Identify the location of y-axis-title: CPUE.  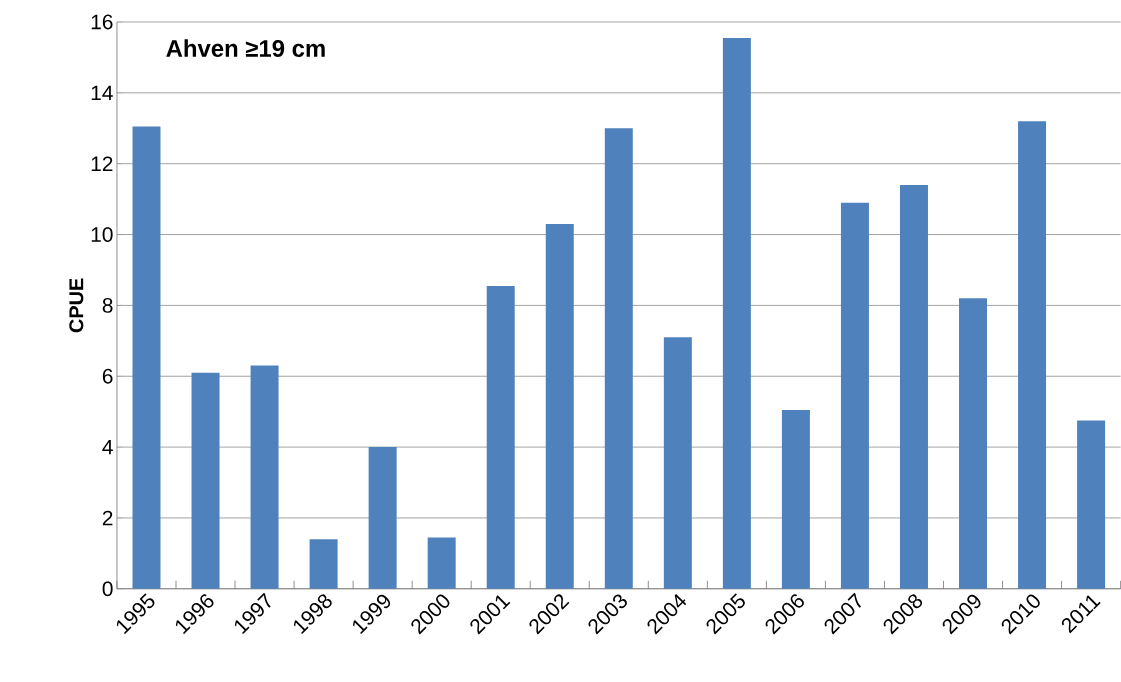
(76, 305).